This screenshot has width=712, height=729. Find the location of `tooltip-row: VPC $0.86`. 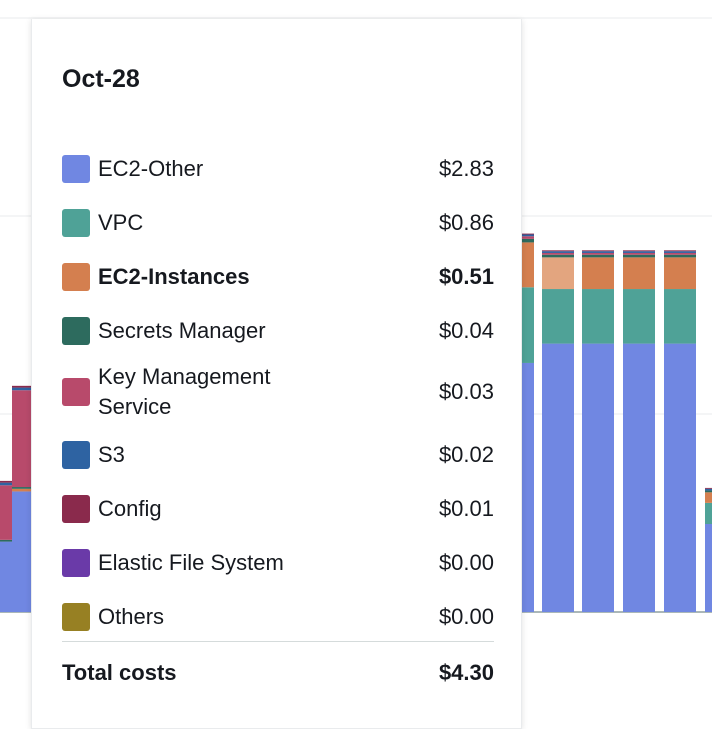

tooltip-row: VPC $0.86 is located at coordinates (278, 223).